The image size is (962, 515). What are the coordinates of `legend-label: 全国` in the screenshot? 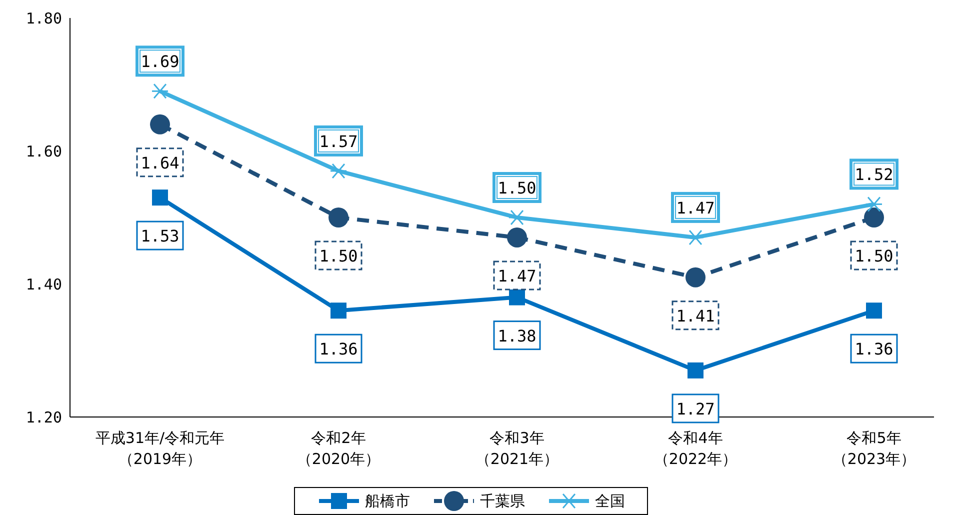 It's located at (609, 501).